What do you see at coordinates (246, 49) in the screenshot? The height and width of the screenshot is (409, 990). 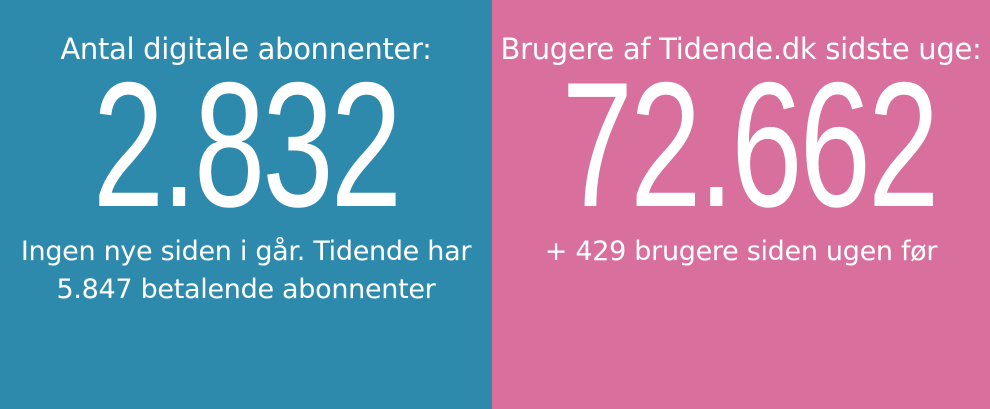 I see `digital-subscribers-title: Antal digitale abonnenter:` at bounding box center [246, 49].